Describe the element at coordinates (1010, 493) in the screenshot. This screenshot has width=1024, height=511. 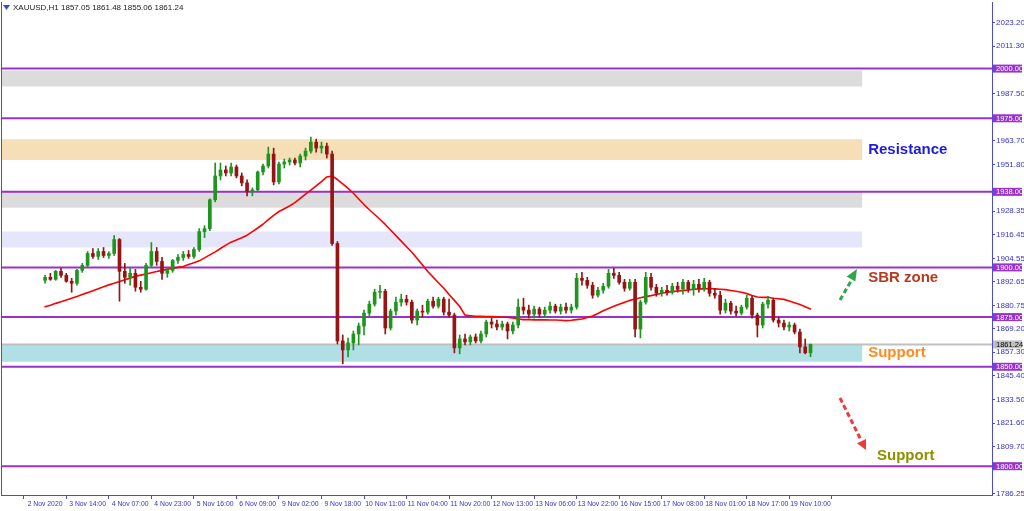
I see `y-tick-label: 1786.25` at that location.